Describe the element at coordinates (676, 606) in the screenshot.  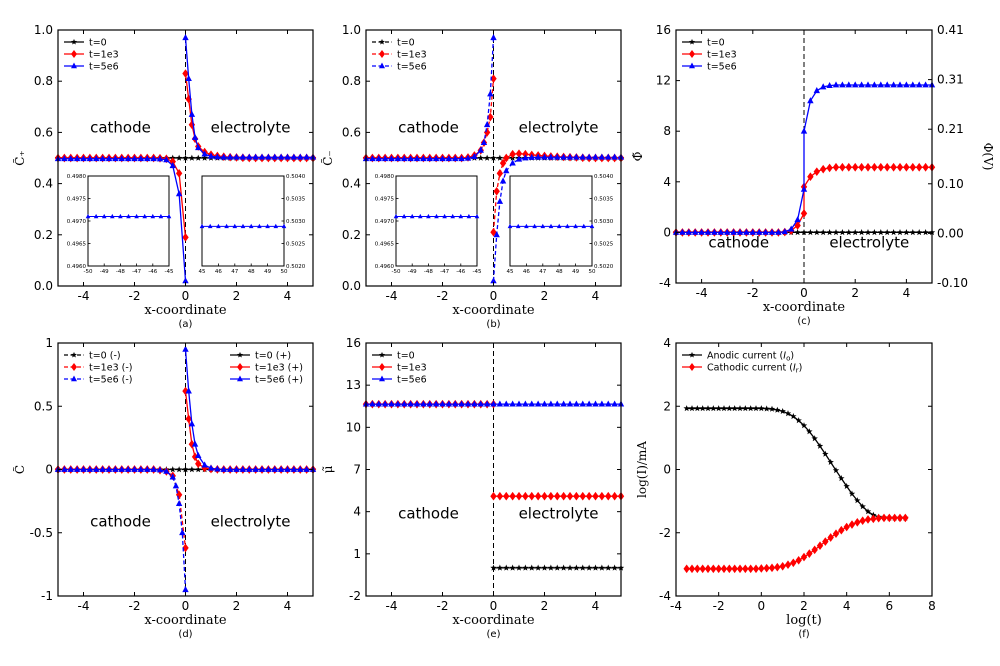
I see `x-tick-label: -4` at that location.